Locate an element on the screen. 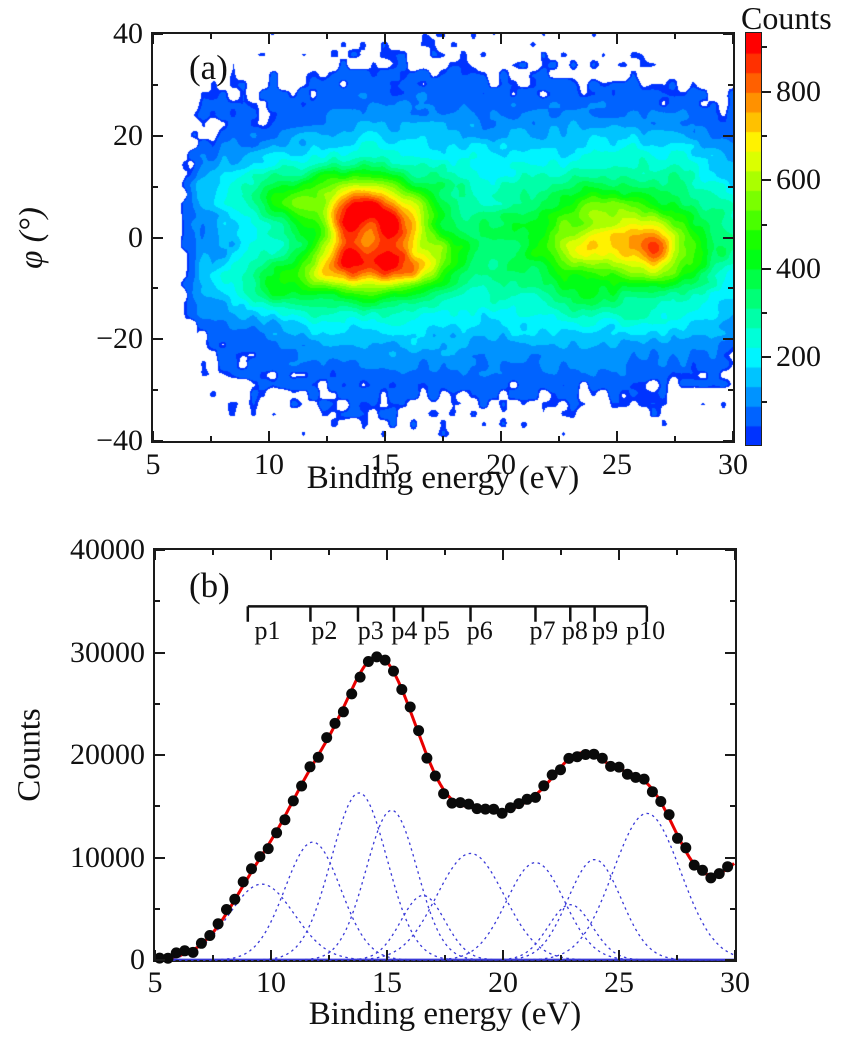 This screenshot has width=856, height=1046. colorbar-tick-label: 400 is located at coordinates (798, 268).